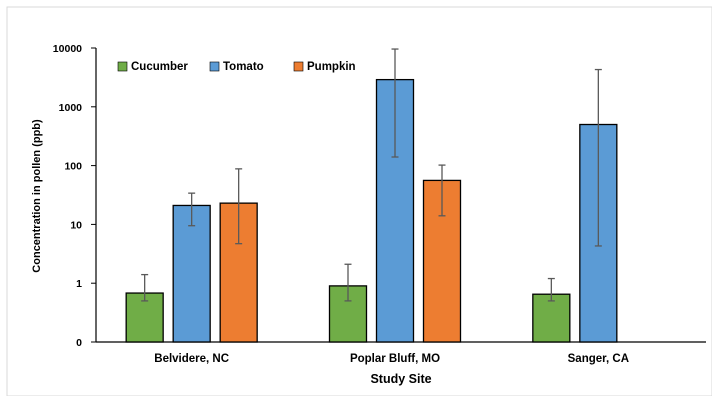 The width and height of the screenshot is (712, 396). Describe the element at coordinates (67, 49) in the screenshot. I see `y-tick-label: 10000` at that location.